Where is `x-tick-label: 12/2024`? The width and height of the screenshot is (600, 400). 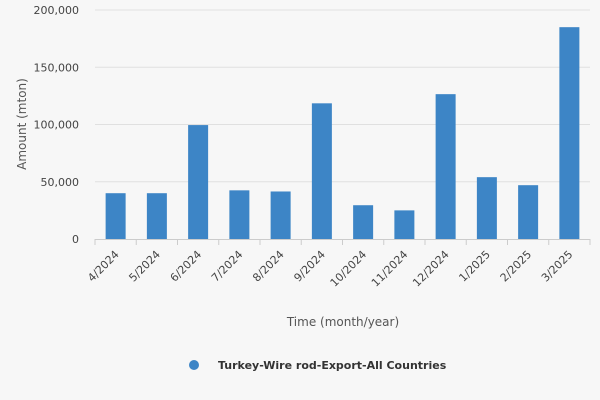
x-tick-label: 12/2024 is located at coordinates (431, 269).